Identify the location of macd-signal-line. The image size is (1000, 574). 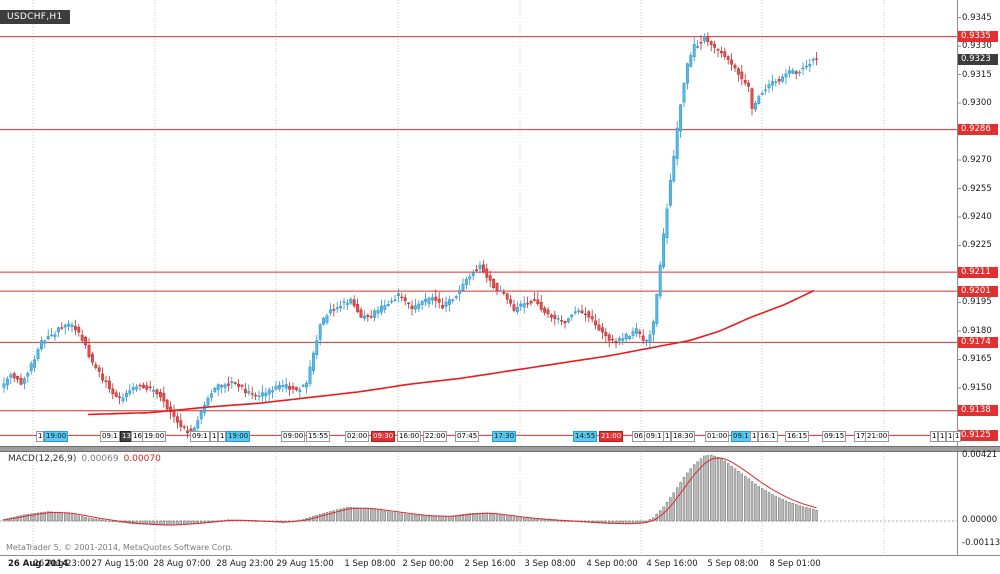
(410, 491).